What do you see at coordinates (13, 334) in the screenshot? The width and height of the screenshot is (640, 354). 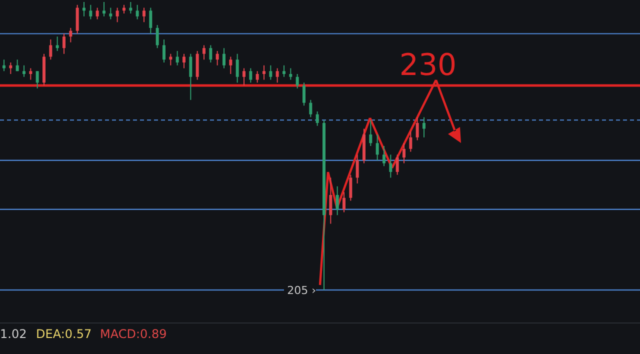 I see `text: 1.02` at bounding box center [13, 334].